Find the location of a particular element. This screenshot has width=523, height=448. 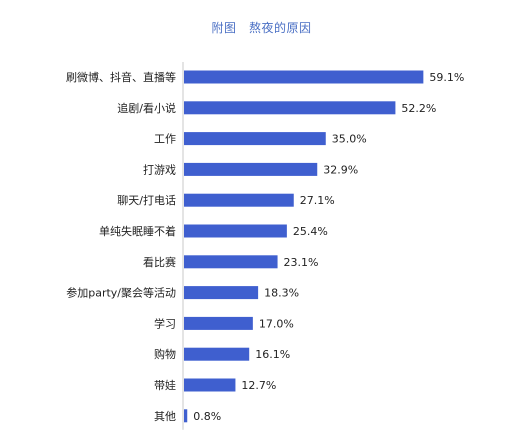

category-label: 参加party/聚会等活动 is located at coordinates (121, 293).